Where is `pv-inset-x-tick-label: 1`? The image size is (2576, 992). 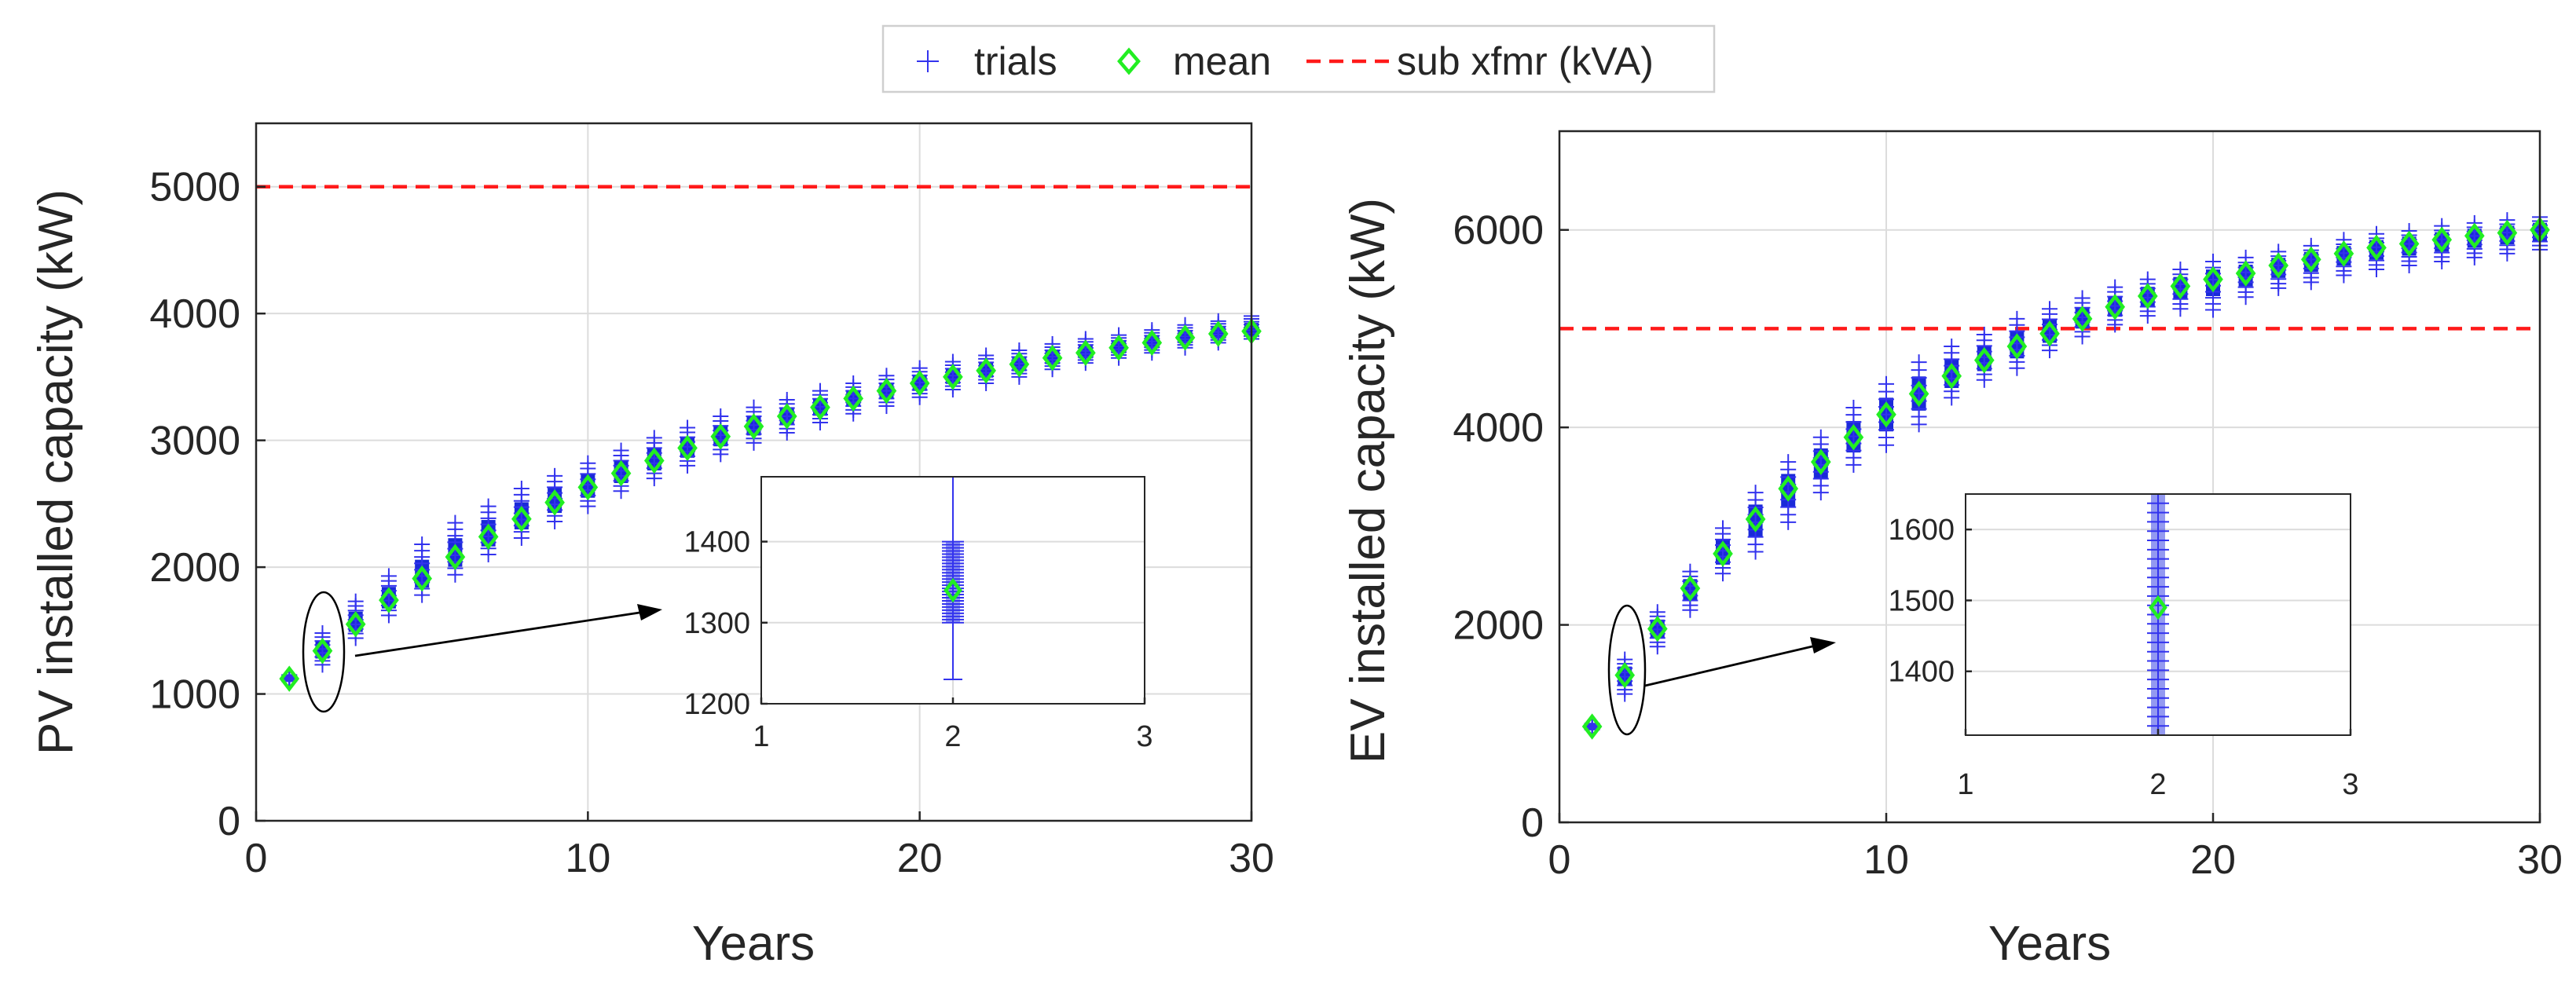
pv-inset-x-tick-label: 1 is located at coordinates (761, 737).